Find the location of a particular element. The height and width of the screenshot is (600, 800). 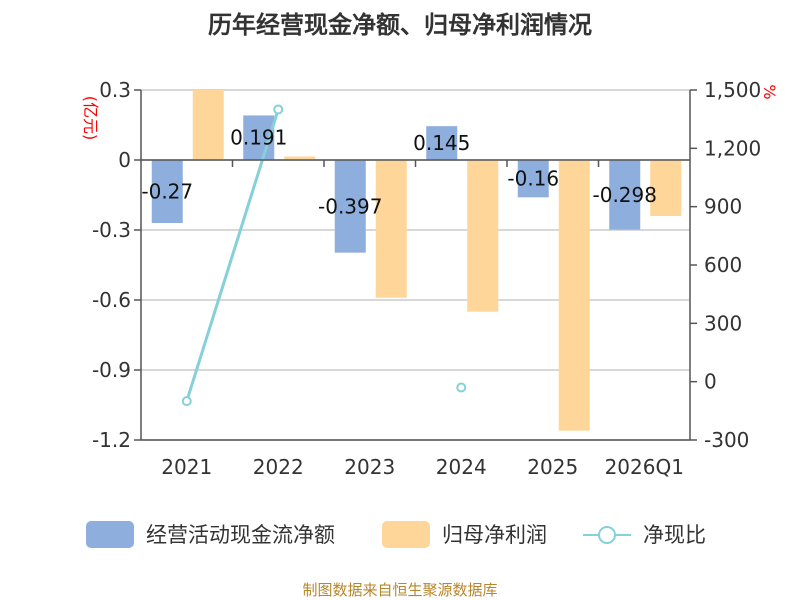

data-label-cashflow: -0.16 is located at coordinates (533, 179).